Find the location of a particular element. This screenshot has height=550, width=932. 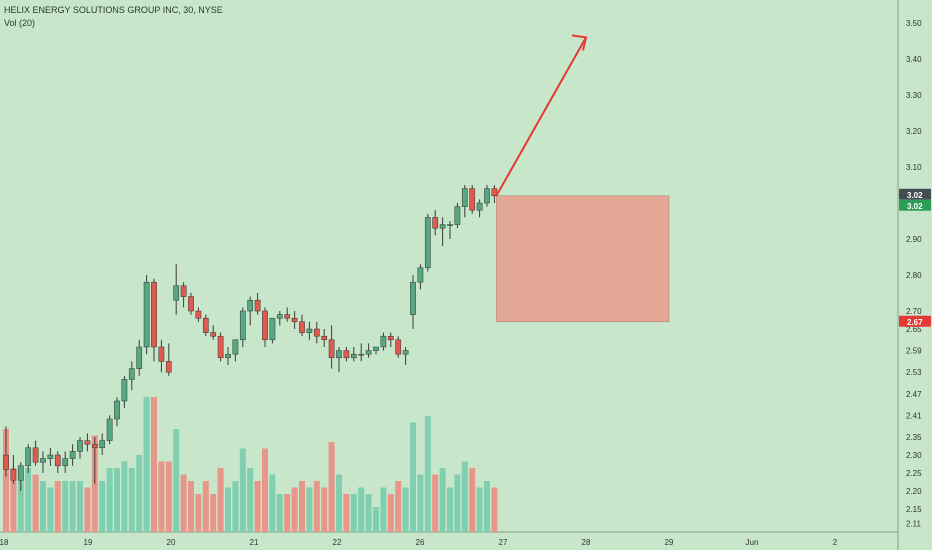

price-tick-label: 2.70 is located at coordinates (914, 311).